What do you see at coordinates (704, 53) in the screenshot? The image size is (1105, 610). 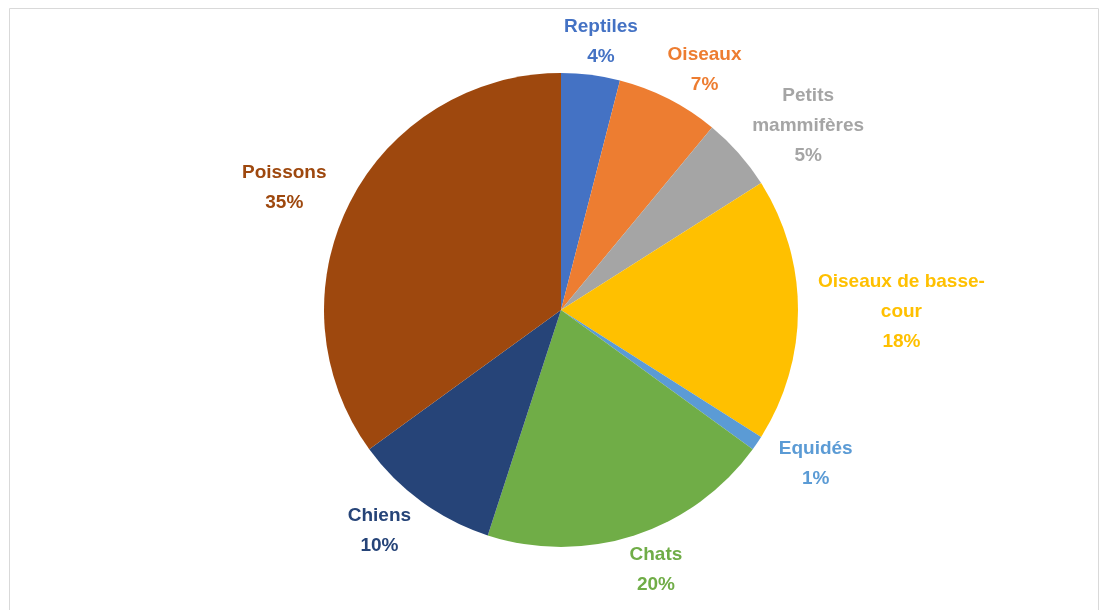 I see `slice-label: Oiseaux` at bounding box center [704, 53].